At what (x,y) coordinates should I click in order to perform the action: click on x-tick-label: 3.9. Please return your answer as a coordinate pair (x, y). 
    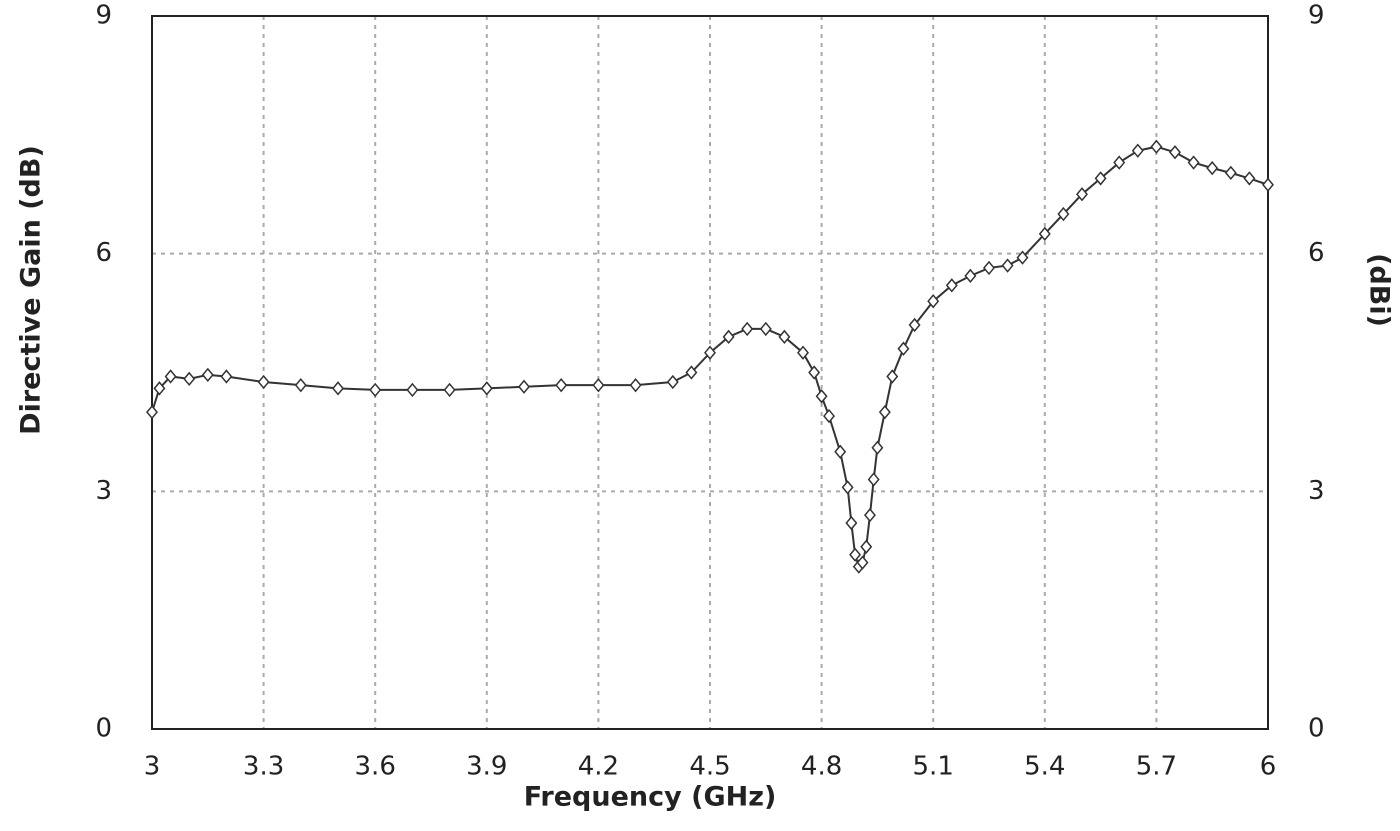
    Looking at the image, I should click on (486, 767).